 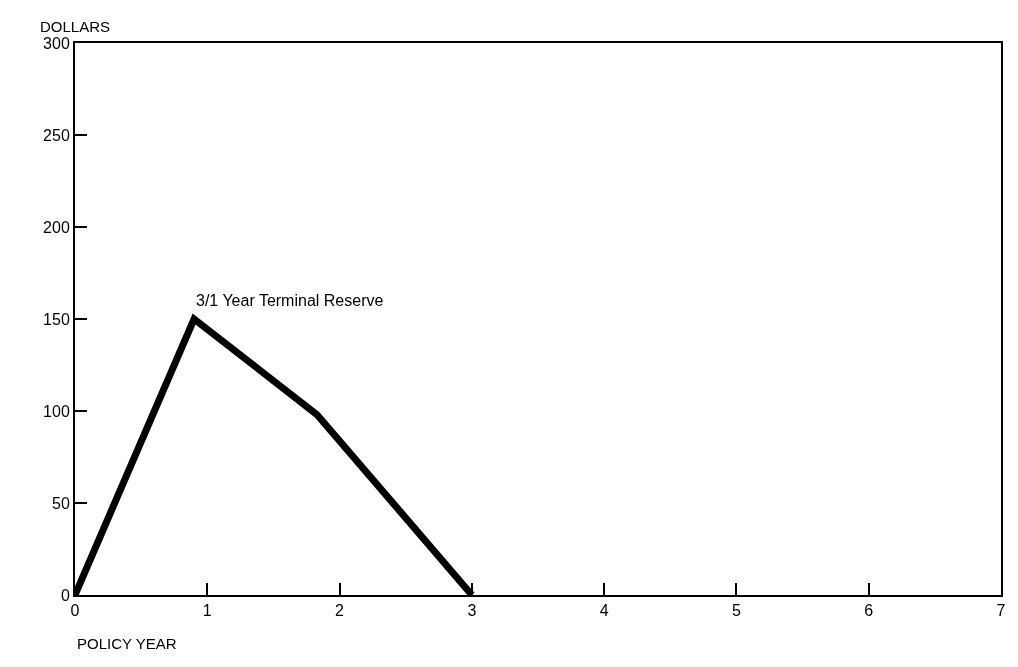 What do you see at coordinates (604, 611) in the screenshot?
I see `x-tick-label: 4` at bounding box center [604, 611].